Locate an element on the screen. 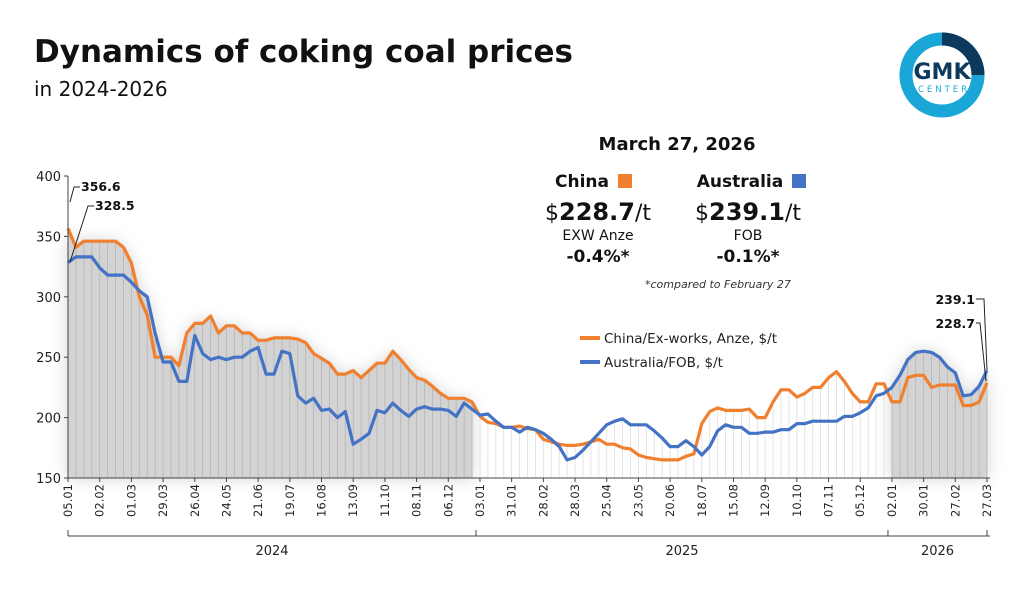 This screenshot has width=1024, height=589. year-brackets: 2024 2025 2026 is located at coordinates (528, 544).